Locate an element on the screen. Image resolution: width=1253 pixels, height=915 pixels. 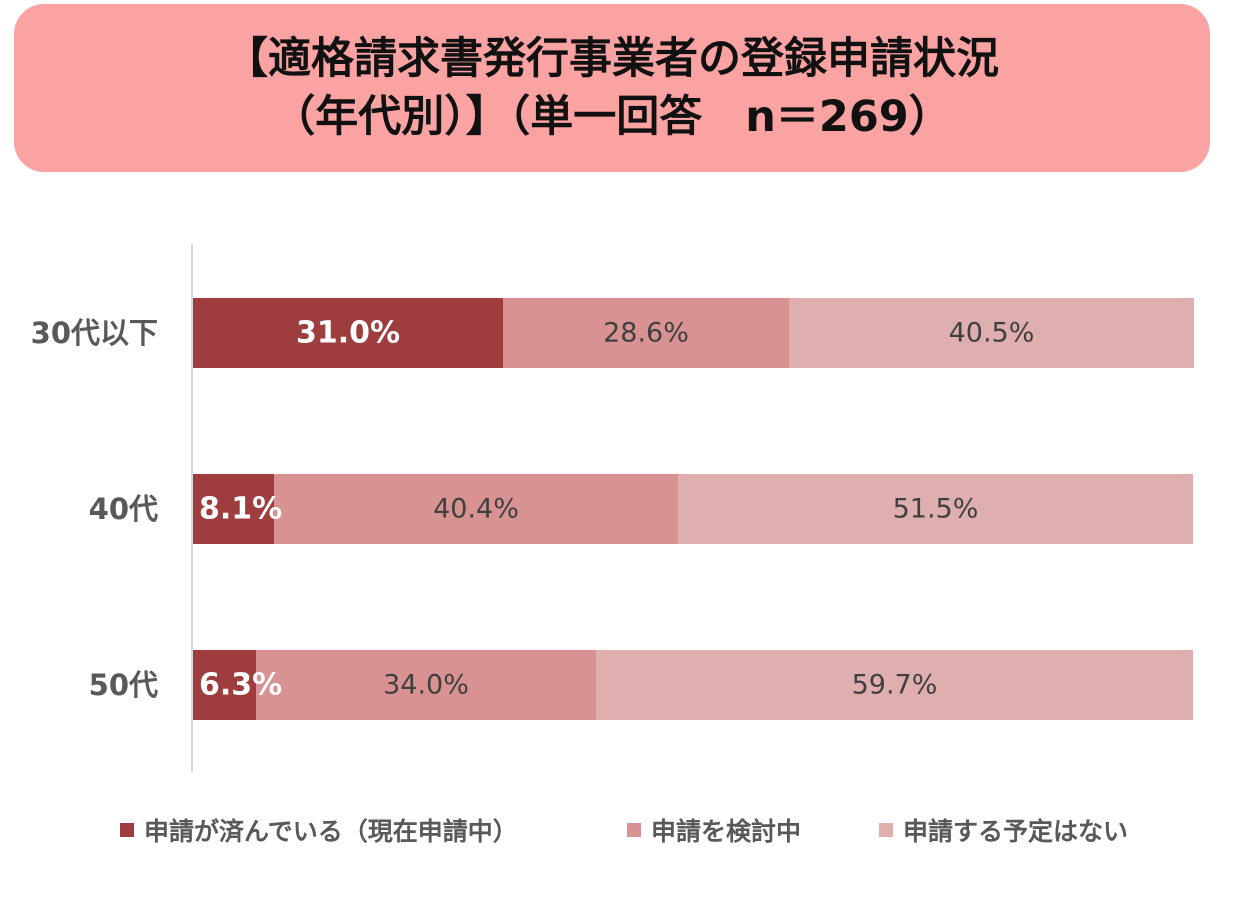
chart-title-line-1: 【適格請求書発行事業者の登録申請状況 is located at coordinates (612, 59).